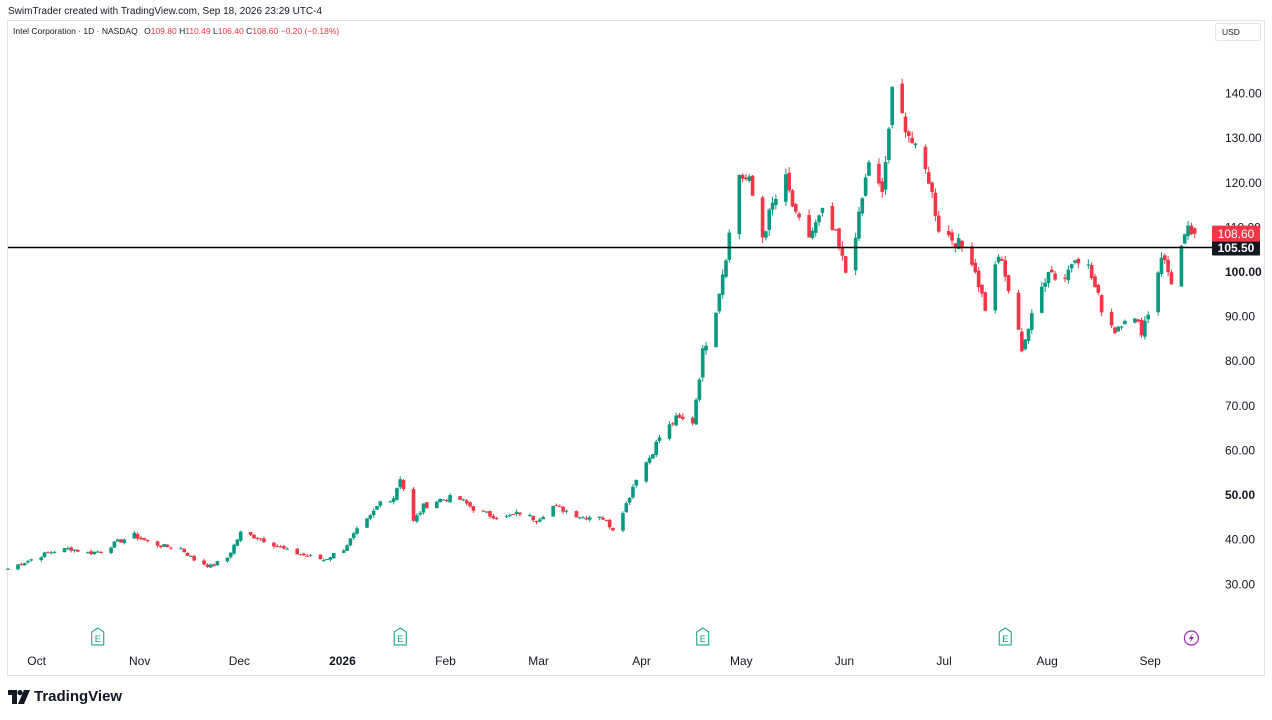  Describe the element at coordinates (198, 31) in the screenshot. I see `high-value: 110.49` at that location.